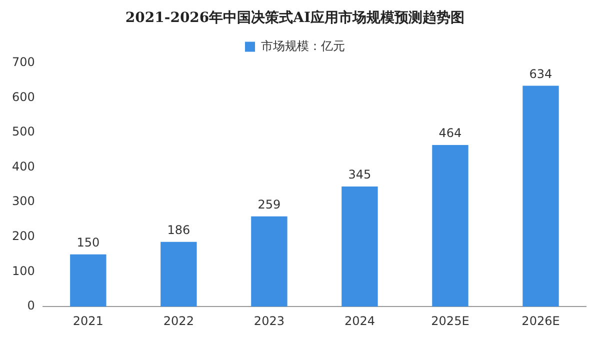 Image resolution: width=600 pixels, height=341 pixels. I want to click on data-label: 186, so click(178, 229).